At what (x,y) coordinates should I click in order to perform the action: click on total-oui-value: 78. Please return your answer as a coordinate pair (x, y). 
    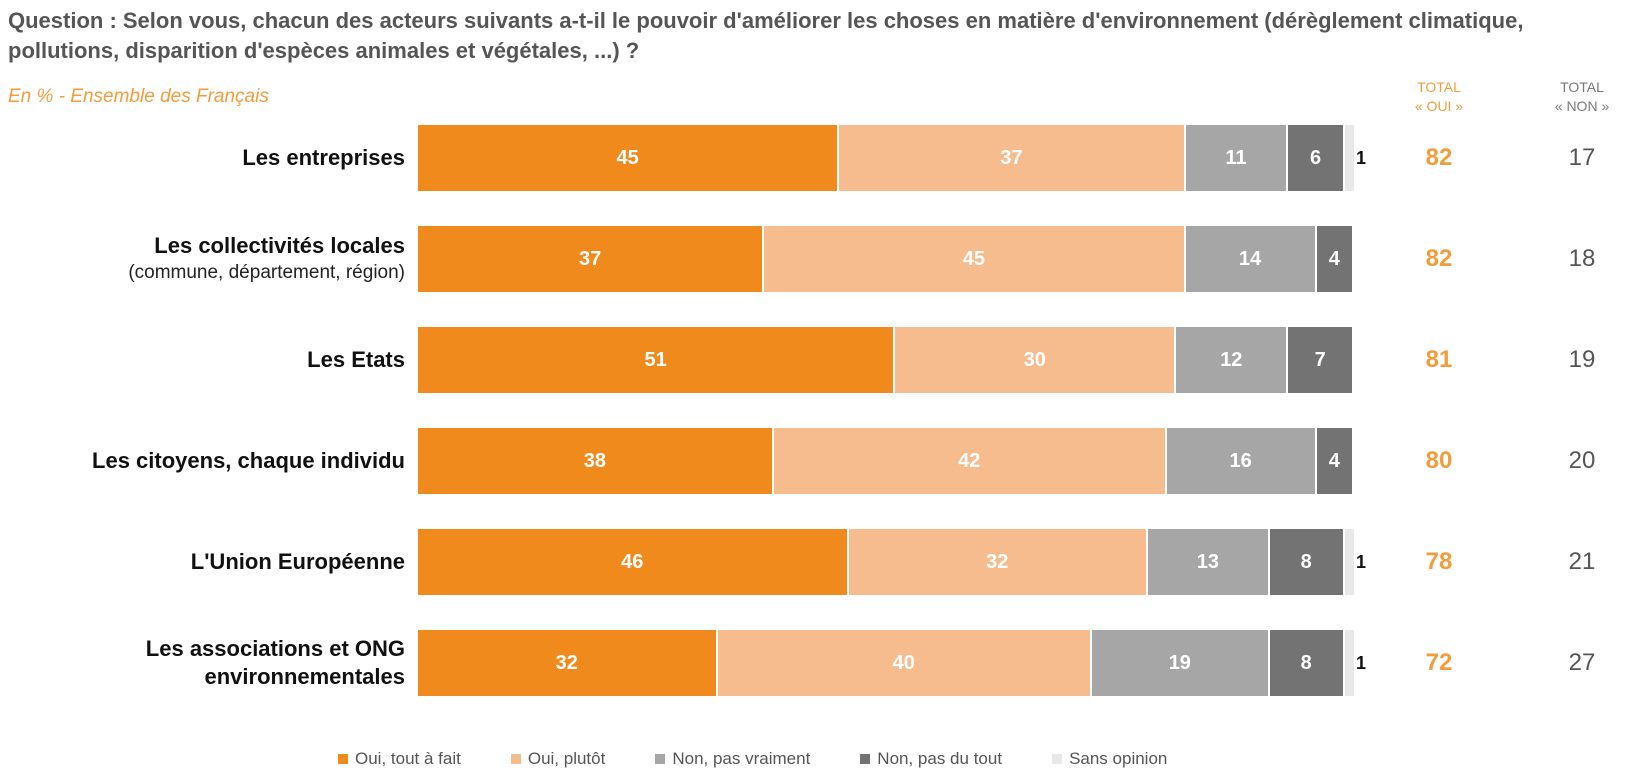
    Looking at the image, I should click on (1439, 561).